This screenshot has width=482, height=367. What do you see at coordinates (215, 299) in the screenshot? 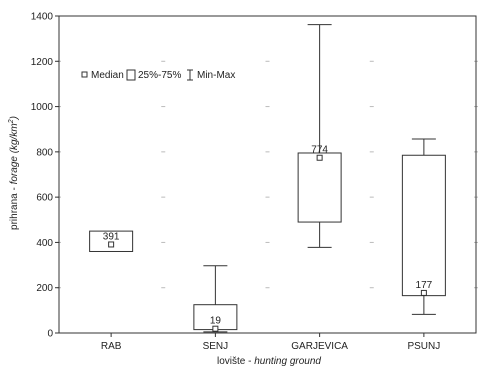
I see `box-senj: 19` at bounding box center [215, 299].